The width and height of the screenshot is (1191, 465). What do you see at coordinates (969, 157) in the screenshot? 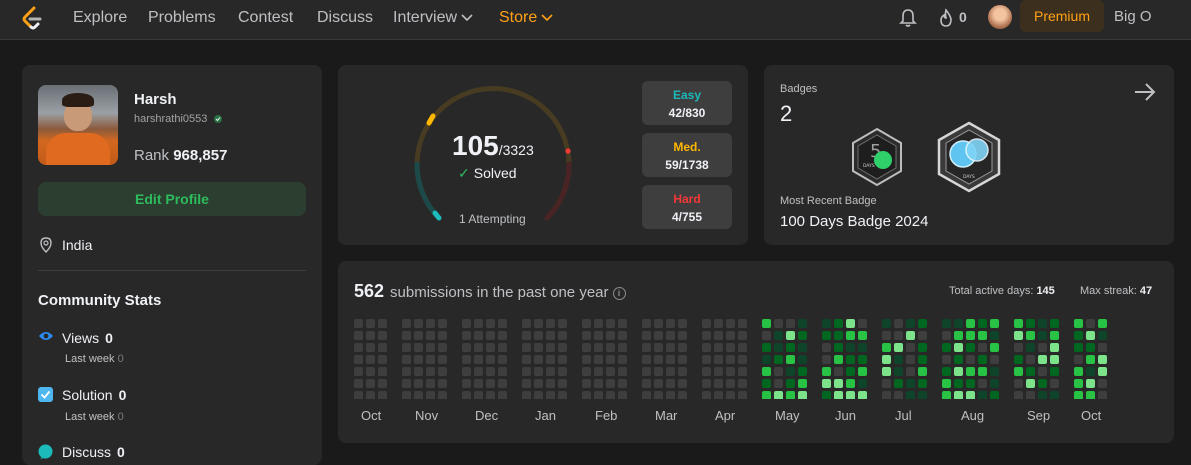
I see `100-days-badge-icon: DAYS` at bounding box center [969, 157].